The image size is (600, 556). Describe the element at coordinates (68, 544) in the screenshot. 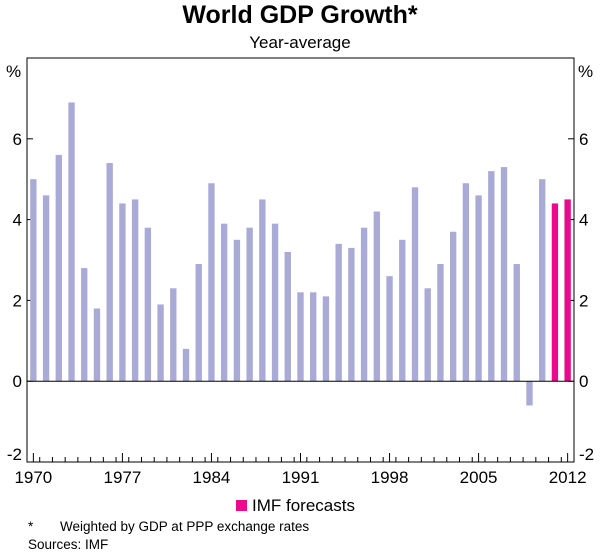

I see `sources-note: Sources: IMF` at that location.